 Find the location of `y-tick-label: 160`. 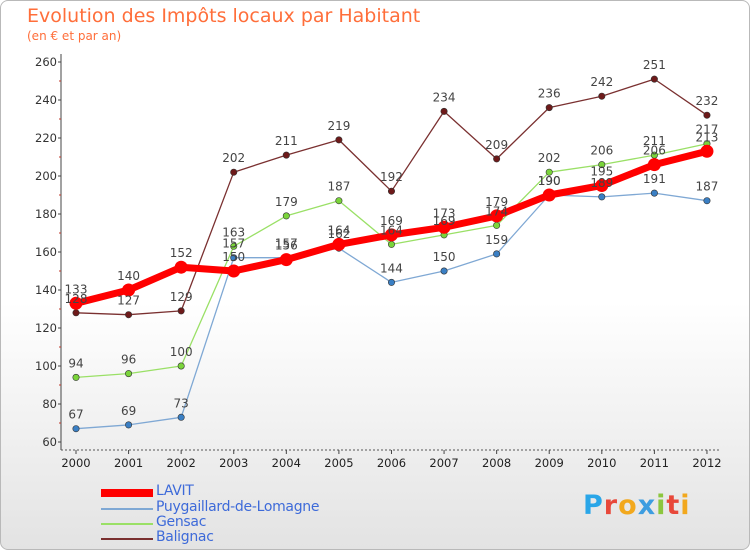

y-tick-label: 160 is located at coordinates (46, 252).